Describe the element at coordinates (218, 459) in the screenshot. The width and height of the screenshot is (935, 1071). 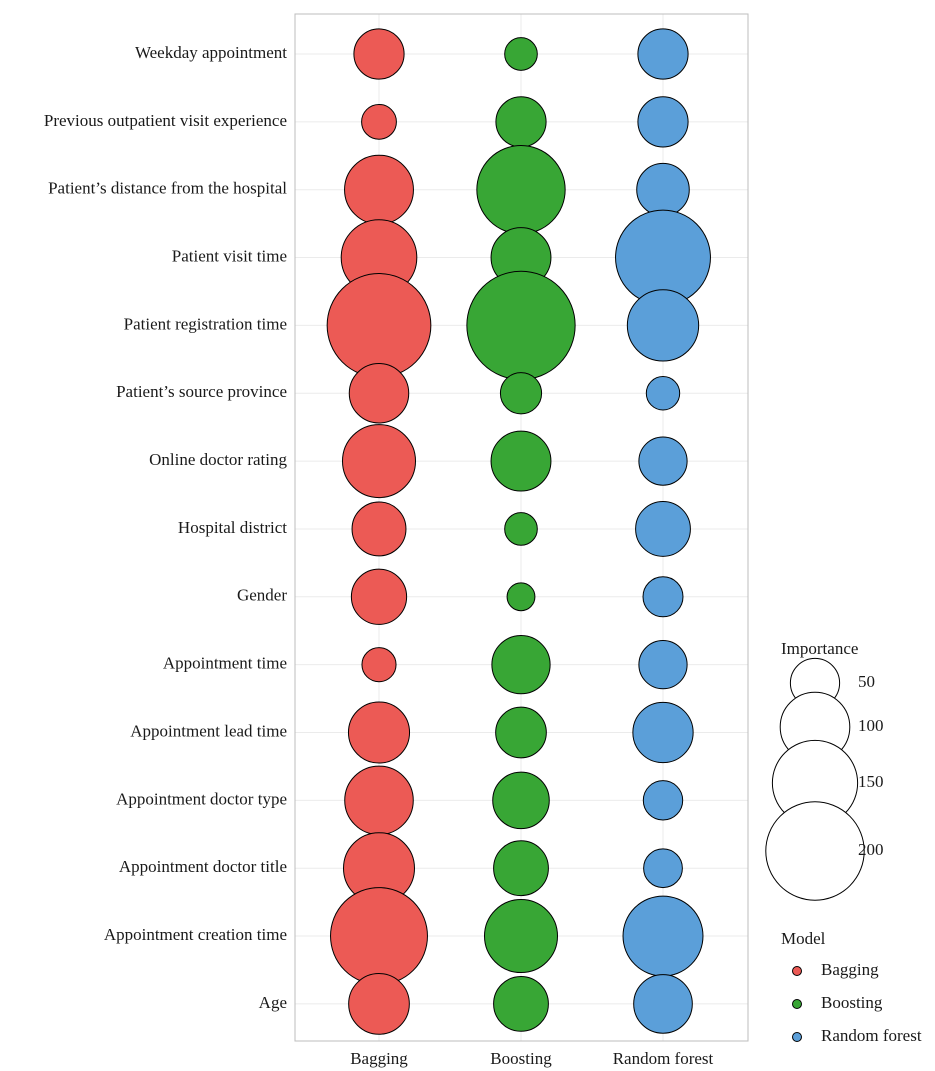
I see `y-label-online-doctor-rating: Online doctor rating` at that location.